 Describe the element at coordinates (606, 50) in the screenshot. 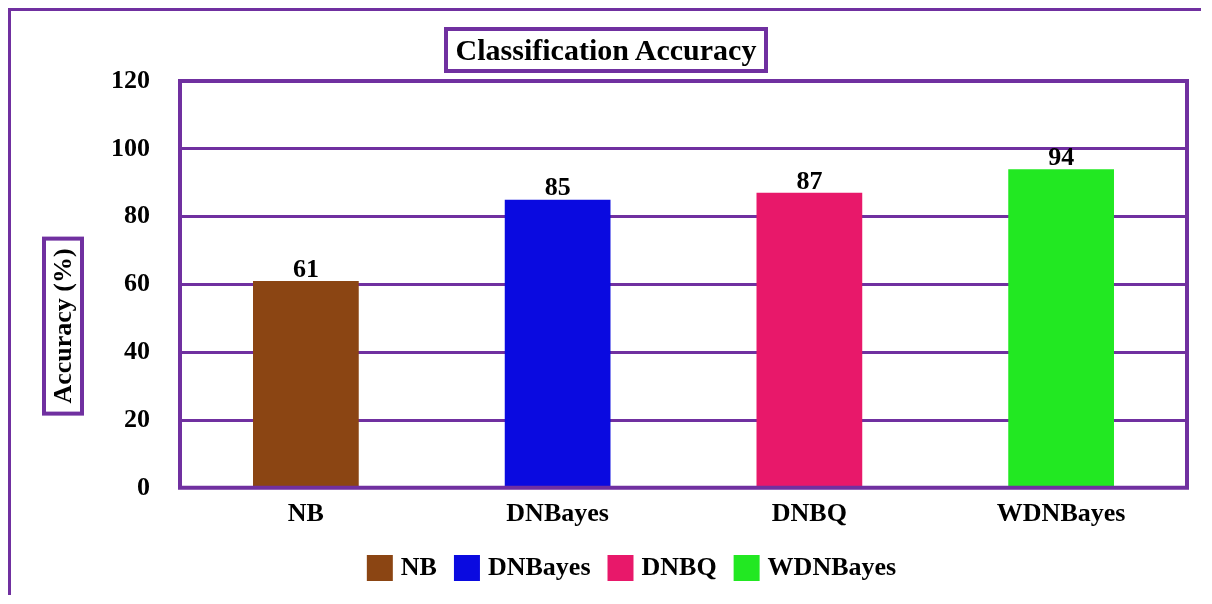

I see `chart-title: Classification Accuracy` at that location.